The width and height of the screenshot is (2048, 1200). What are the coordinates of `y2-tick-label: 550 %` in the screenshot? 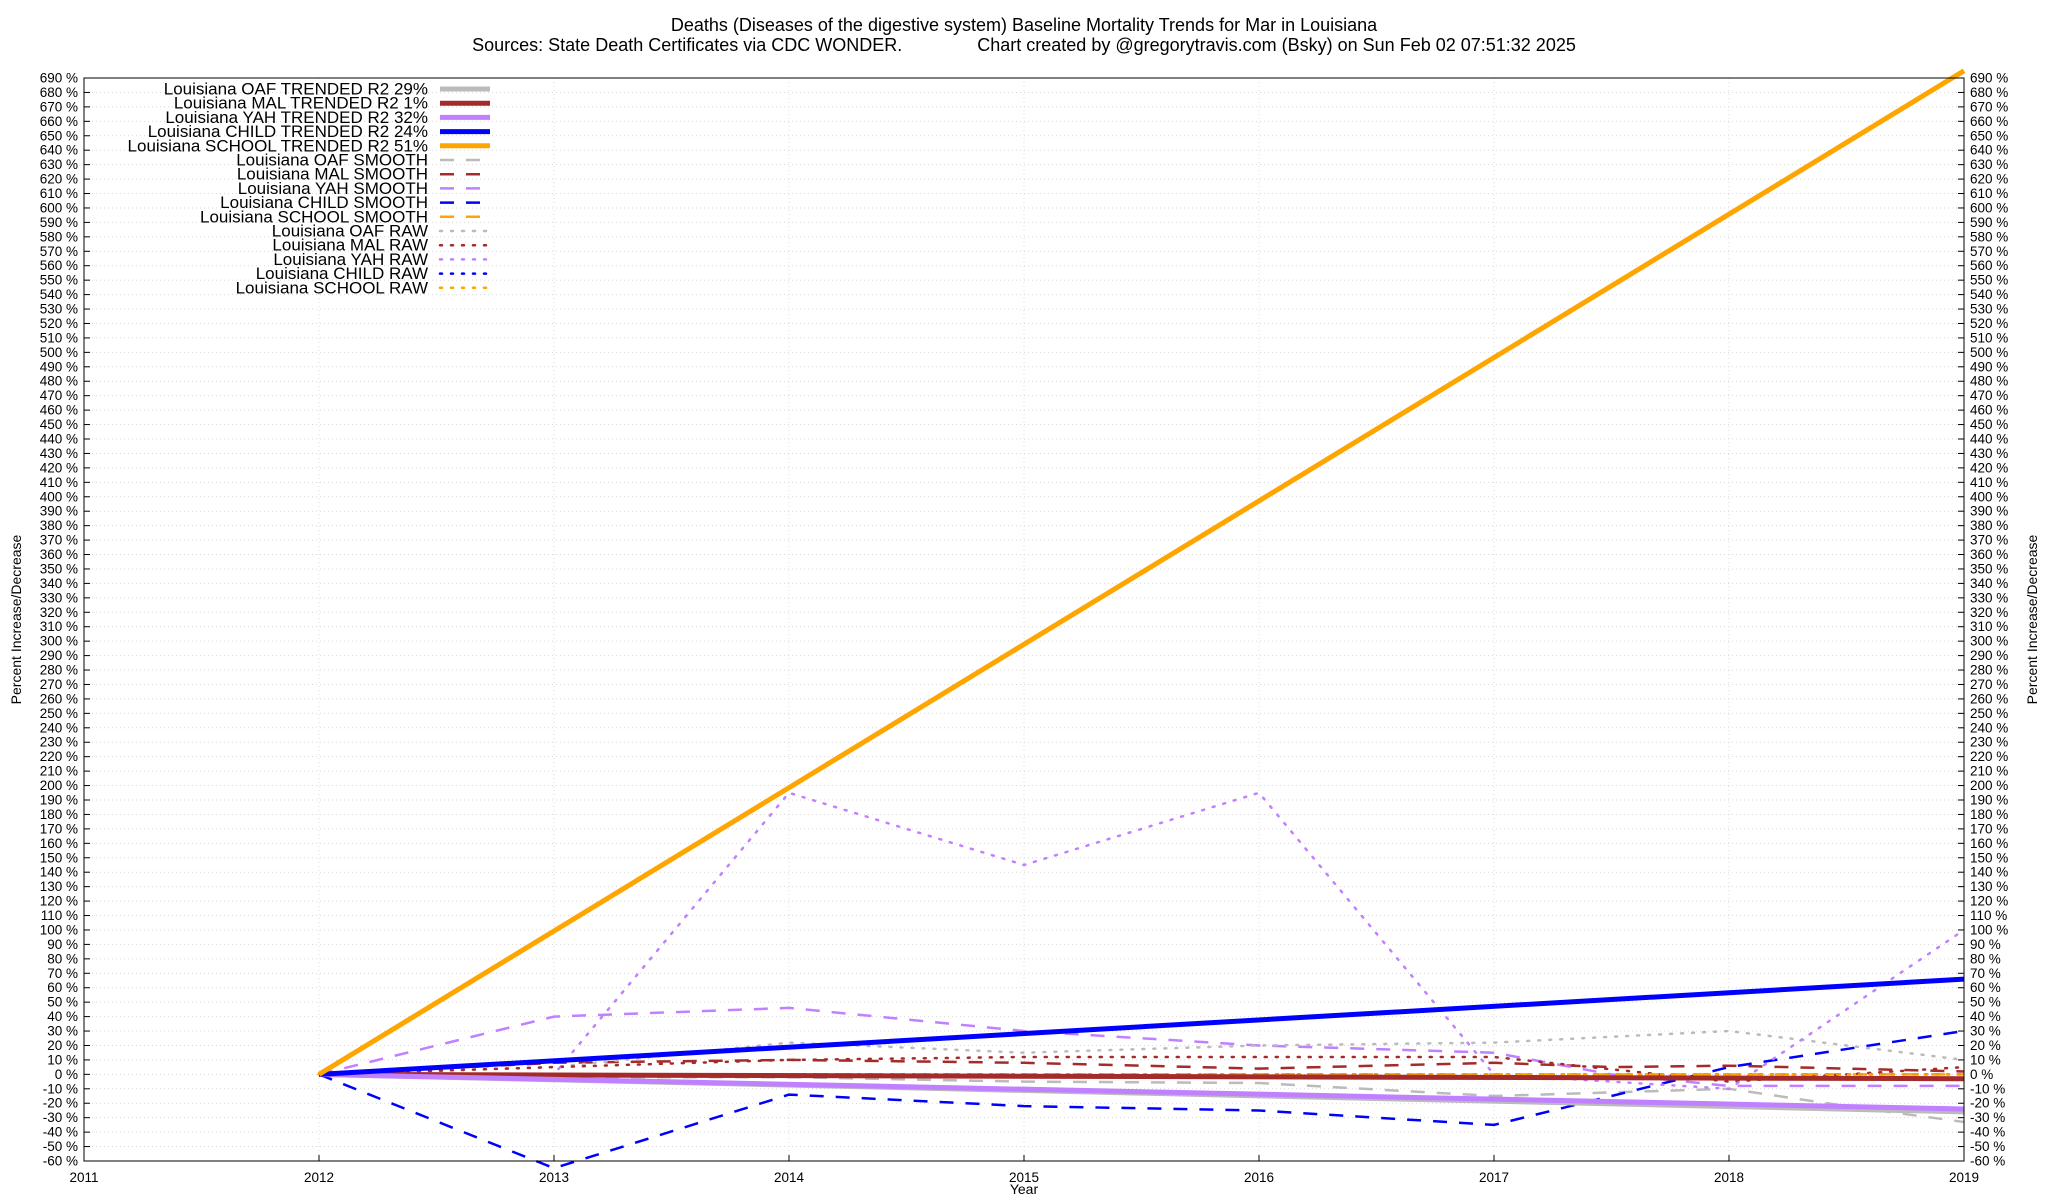 It's located at (1989, 280).